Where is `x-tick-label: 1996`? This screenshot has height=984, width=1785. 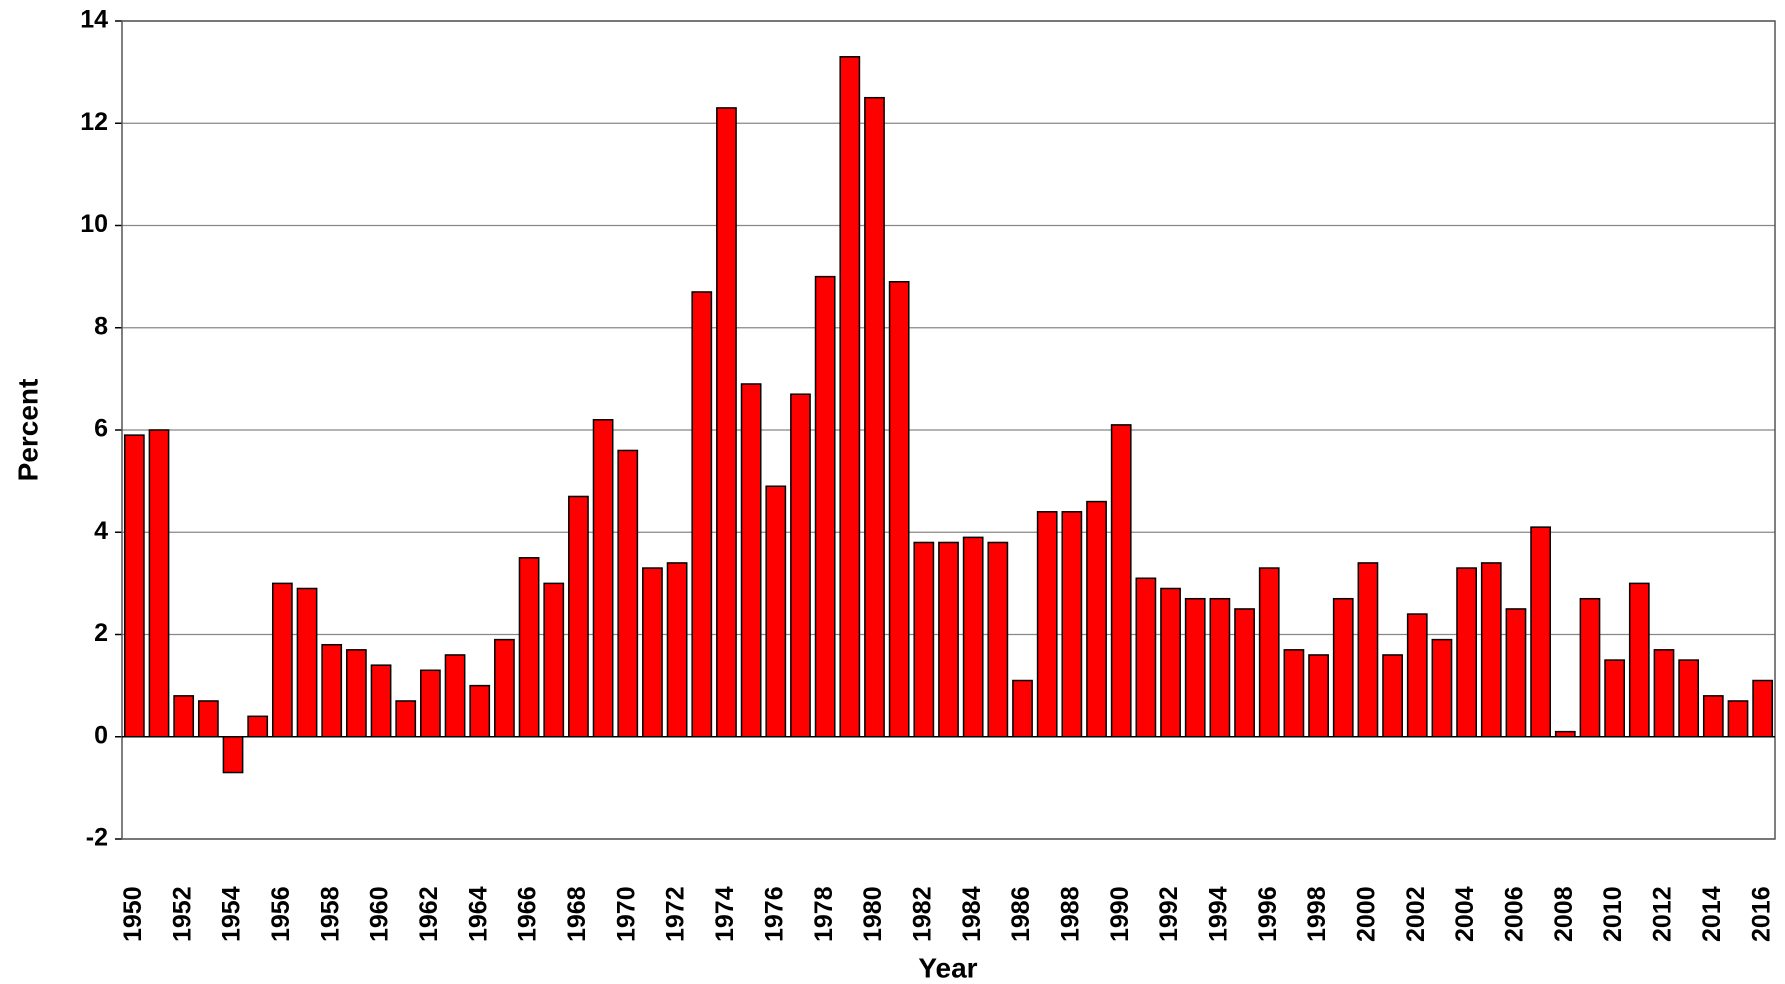 x-tick-label: 1996 is located at coordinates (1268, 914).